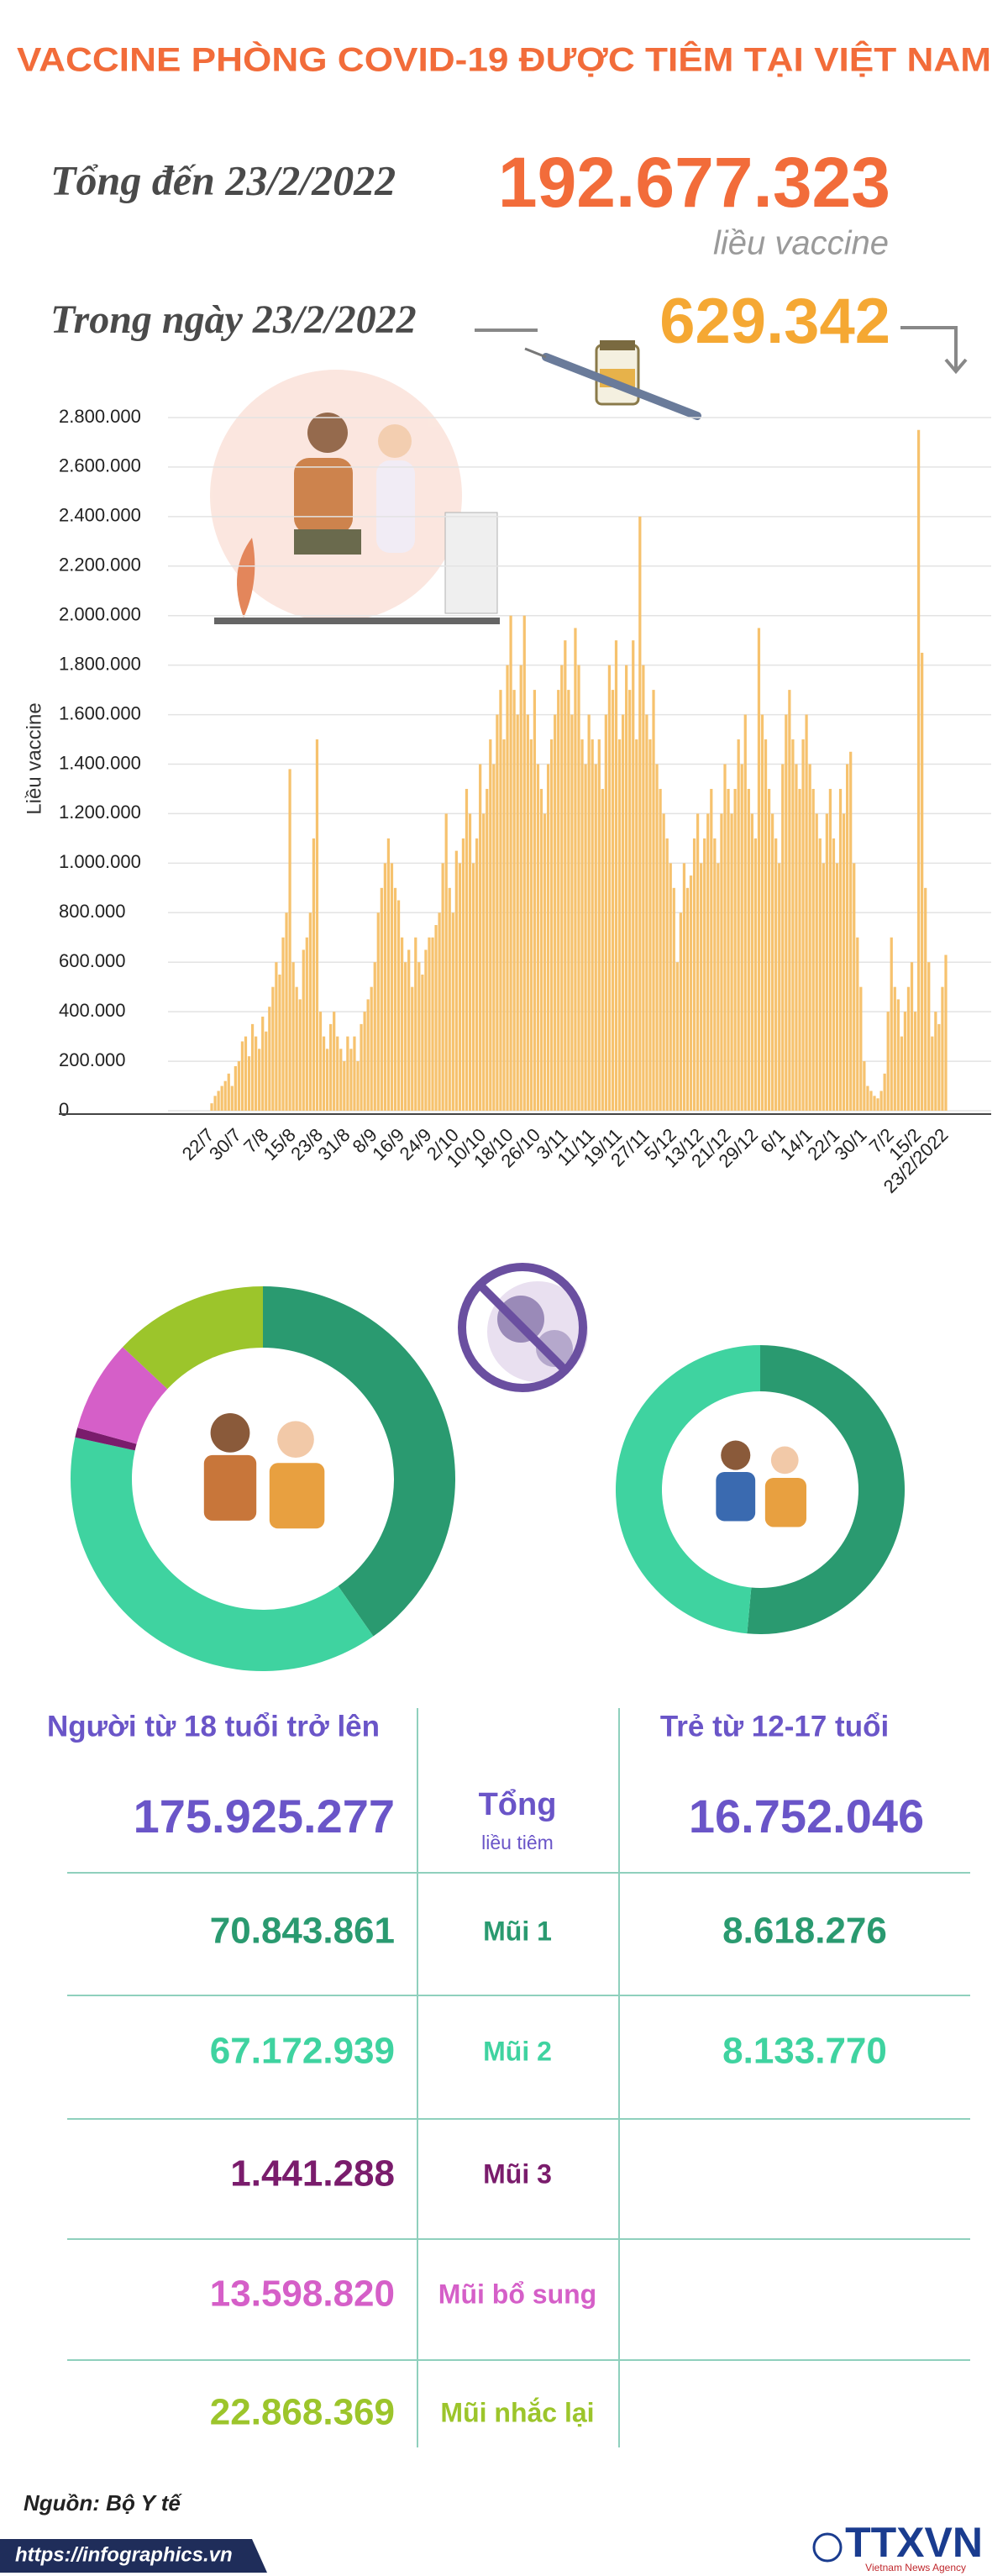 This screenshot has height=2576, width=1008. What do you see at coordinates (100, 416) in the screenshot?
I see `y-tick-label: 2.800.000` at bounding box center [100, 416].